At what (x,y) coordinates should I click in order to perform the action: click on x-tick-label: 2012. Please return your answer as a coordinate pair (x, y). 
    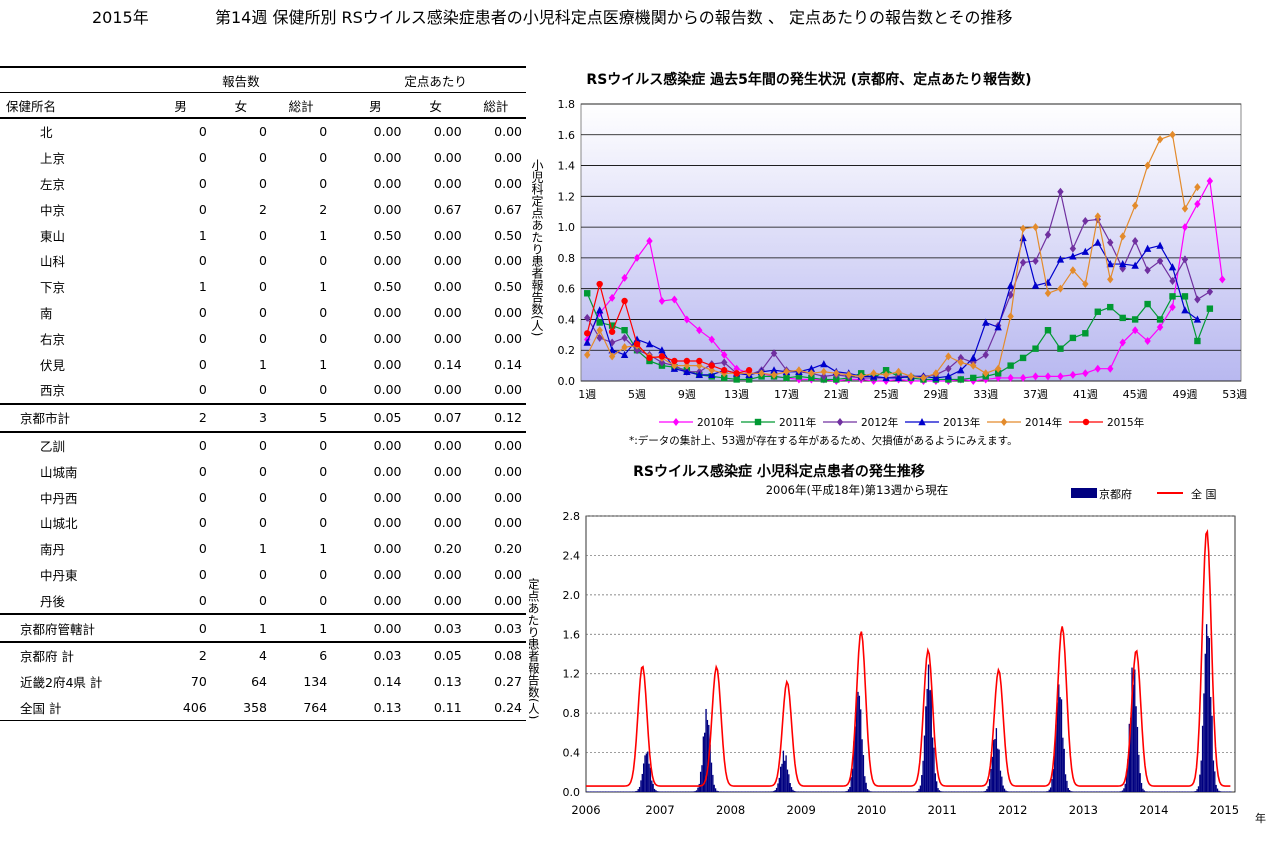
    Looking at the image, I should click on (1012, 810).